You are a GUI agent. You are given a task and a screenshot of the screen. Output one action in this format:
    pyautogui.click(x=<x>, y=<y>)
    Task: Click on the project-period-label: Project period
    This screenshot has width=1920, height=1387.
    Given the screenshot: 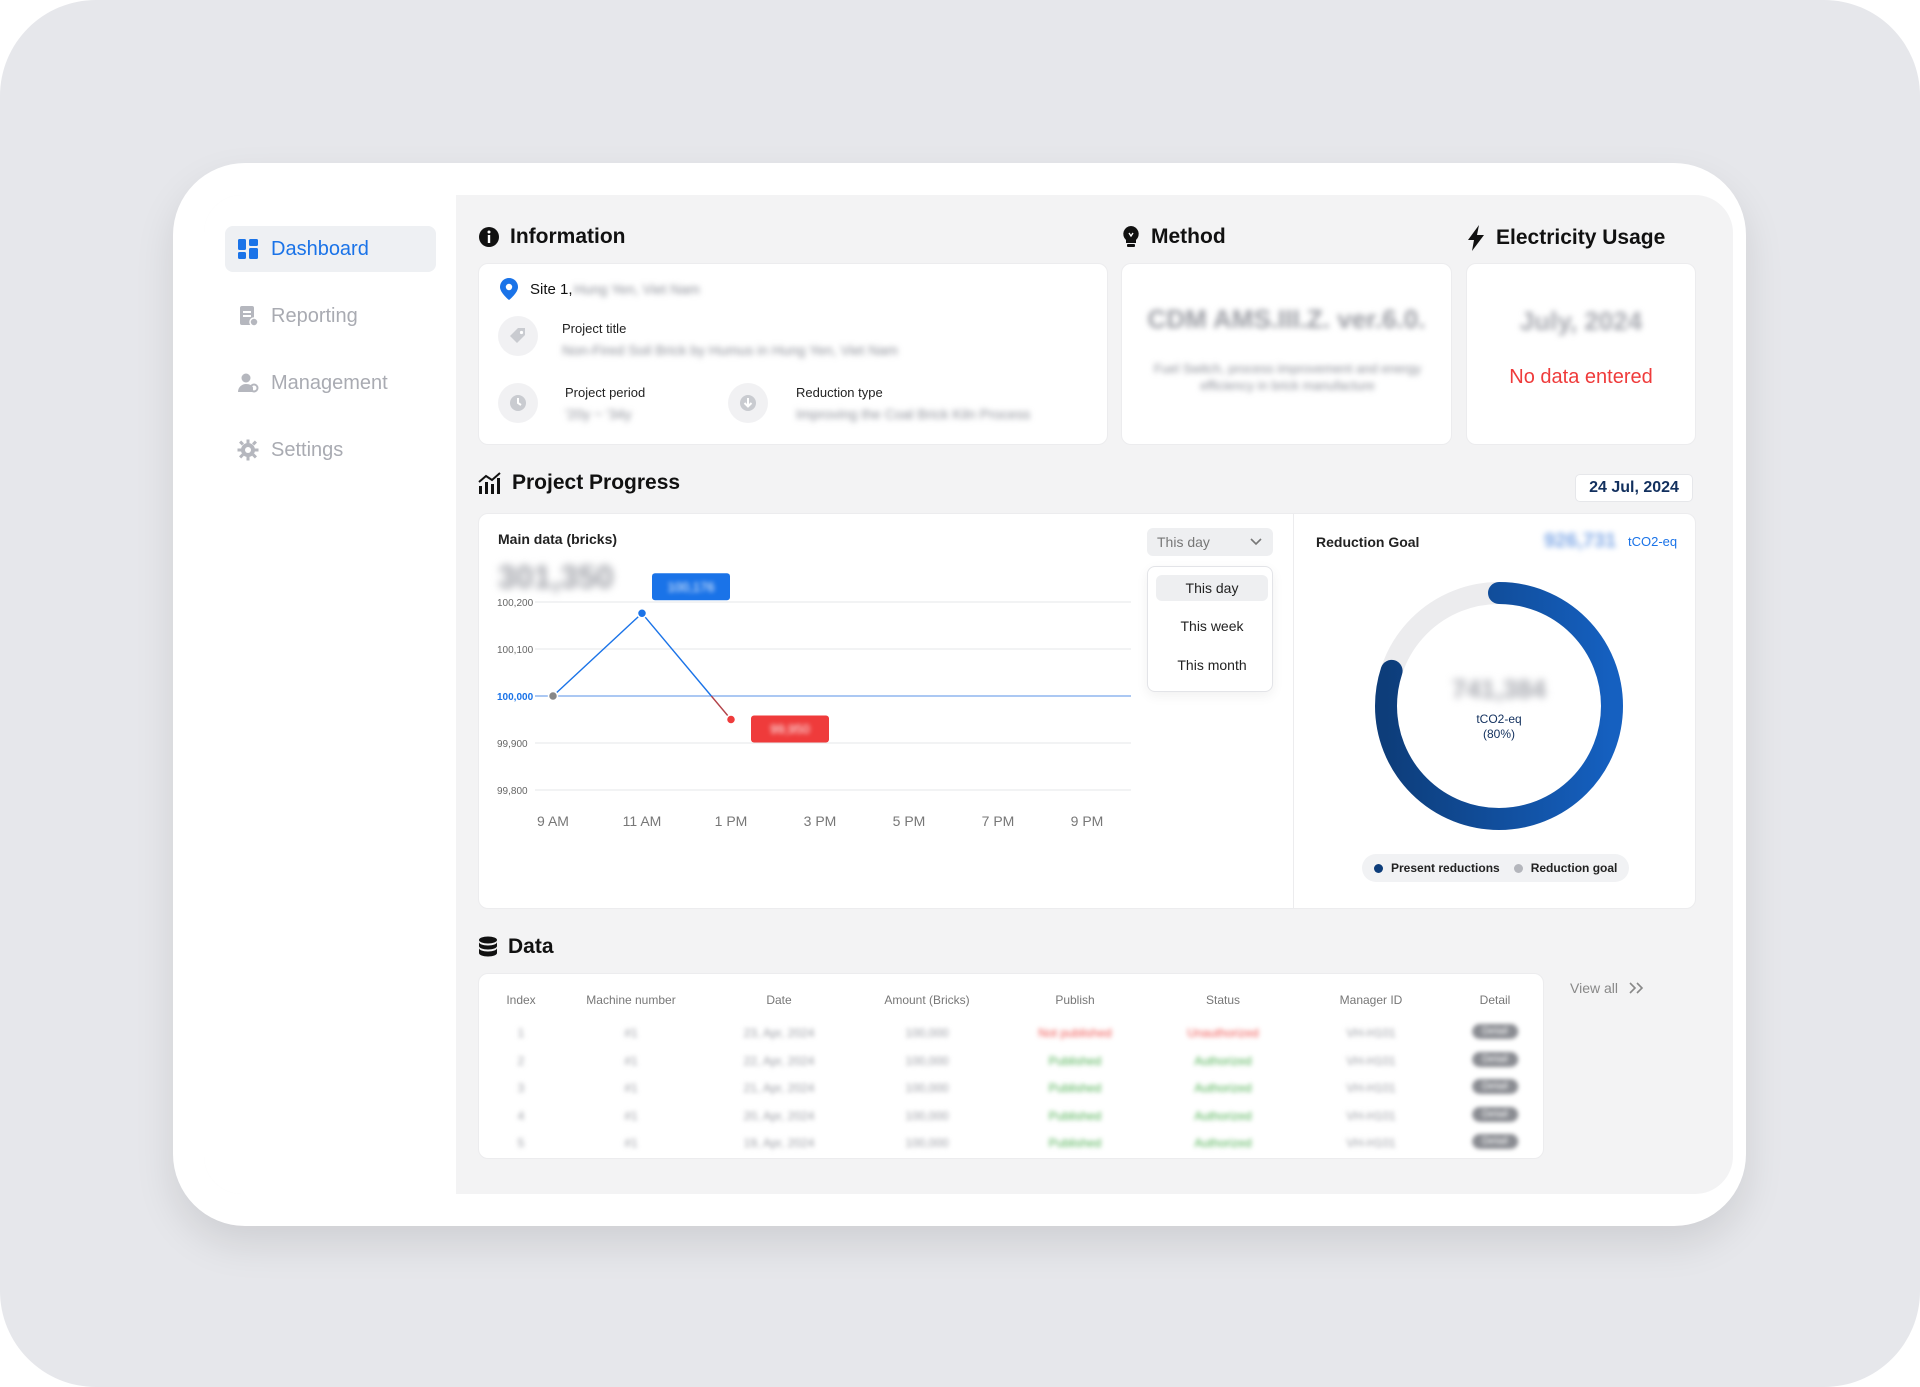 What is the action you would take?
    pyautogui.click(x=605, y=392)
    